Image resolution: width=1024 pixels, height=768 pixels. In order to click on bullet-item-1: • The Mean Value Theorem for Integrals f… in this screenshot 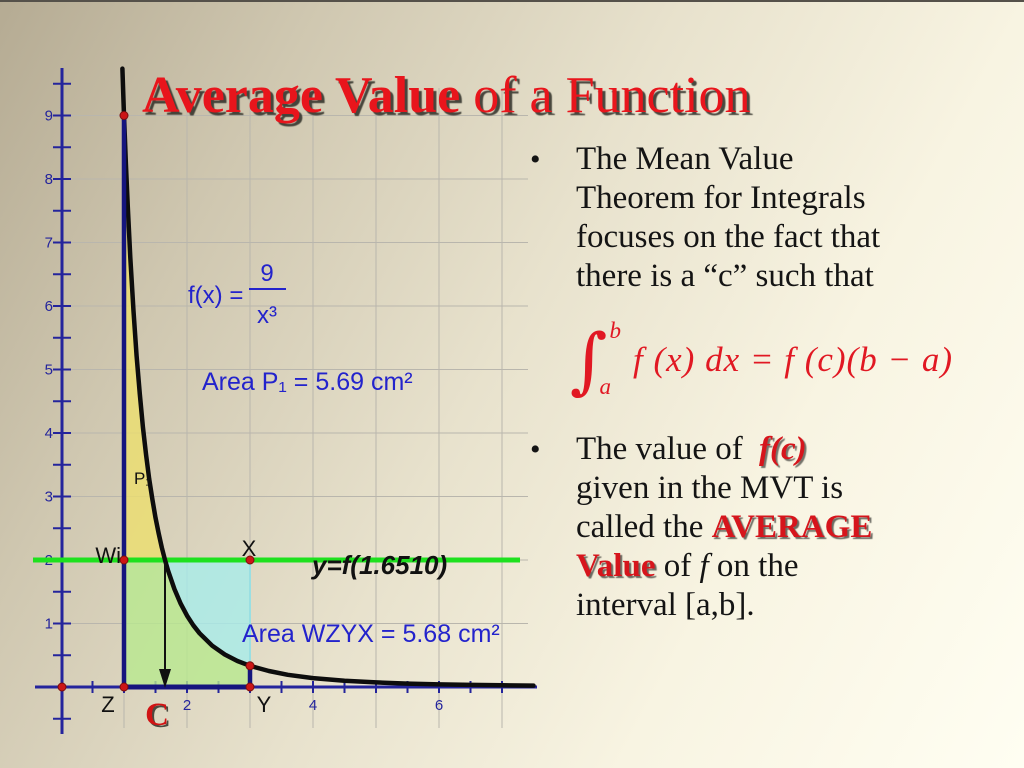, I will do `click(777, 218)`.